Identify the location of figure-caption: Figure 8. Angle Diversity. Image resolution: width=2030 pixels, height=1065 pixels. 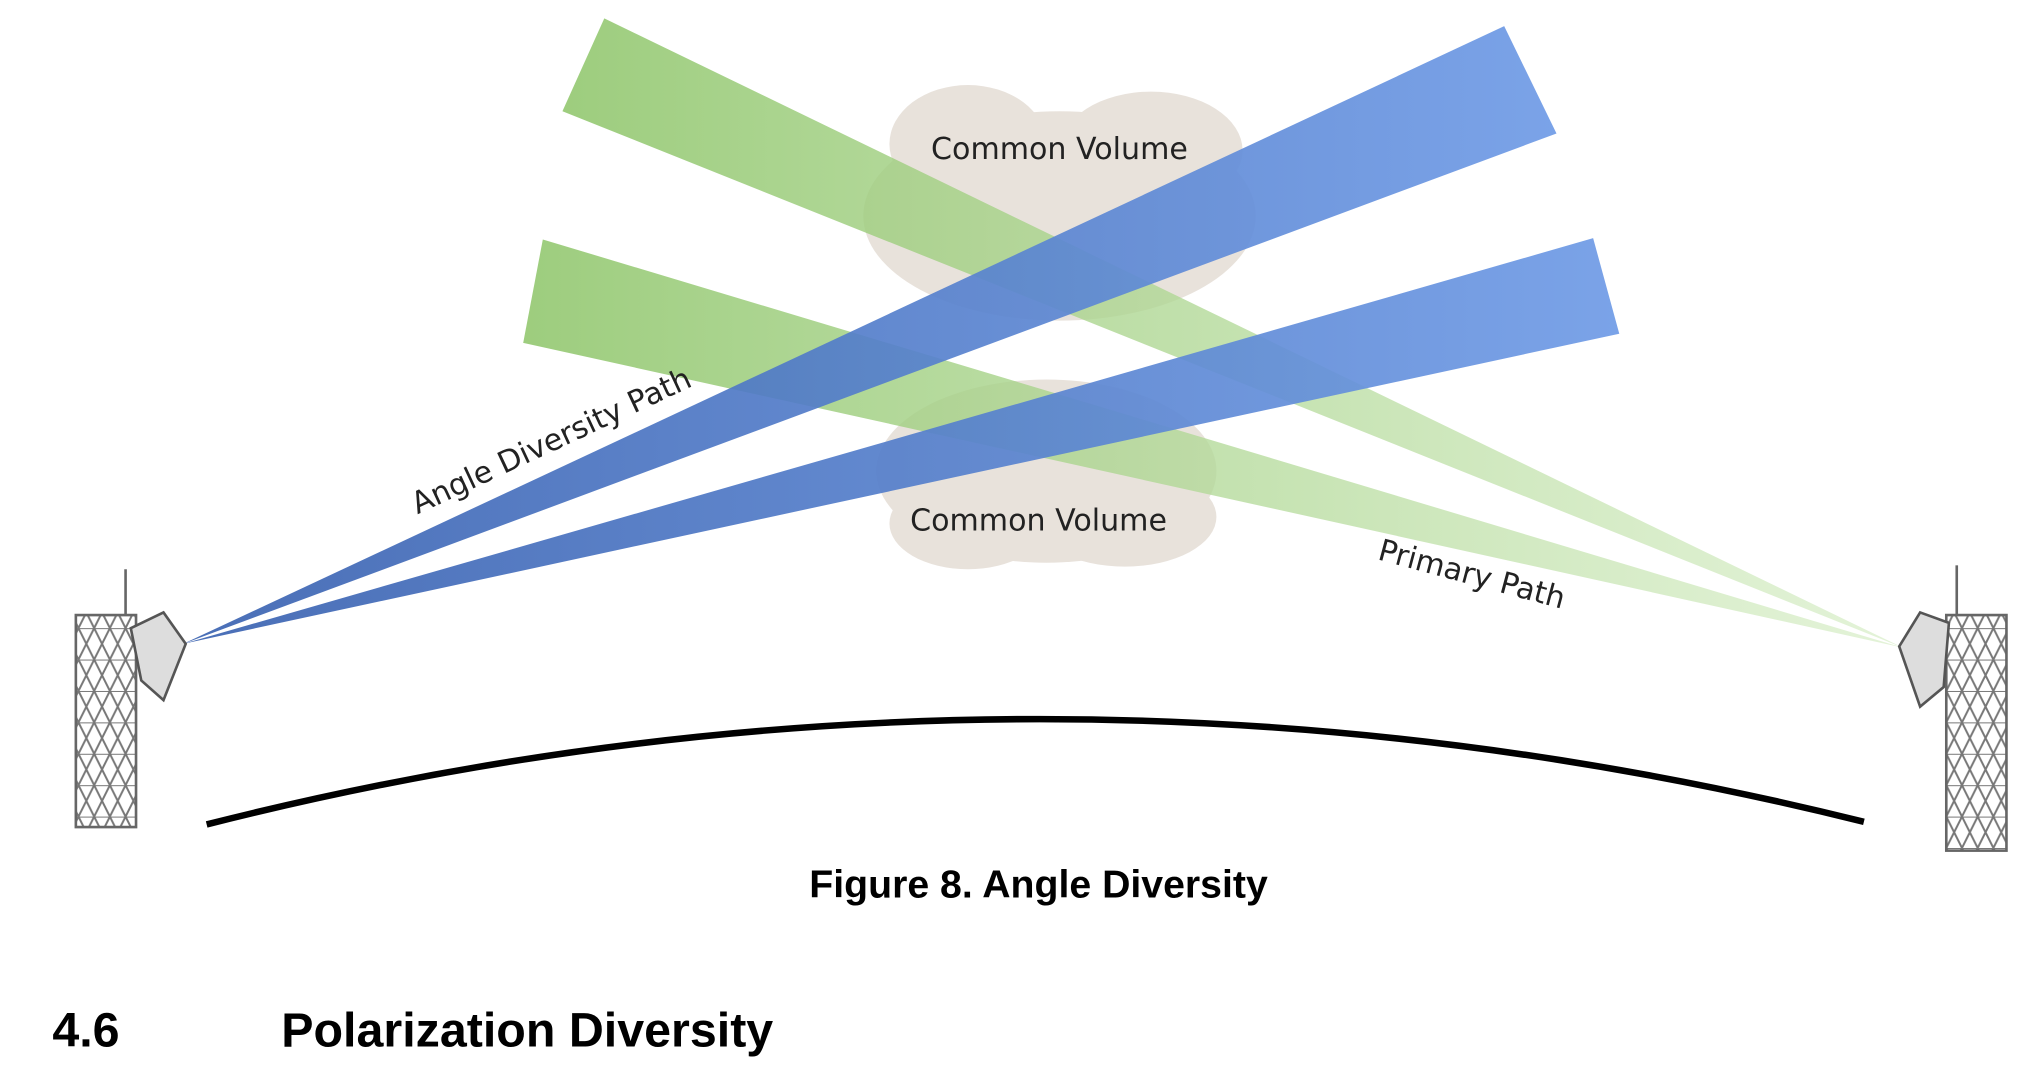
(1038, 885).